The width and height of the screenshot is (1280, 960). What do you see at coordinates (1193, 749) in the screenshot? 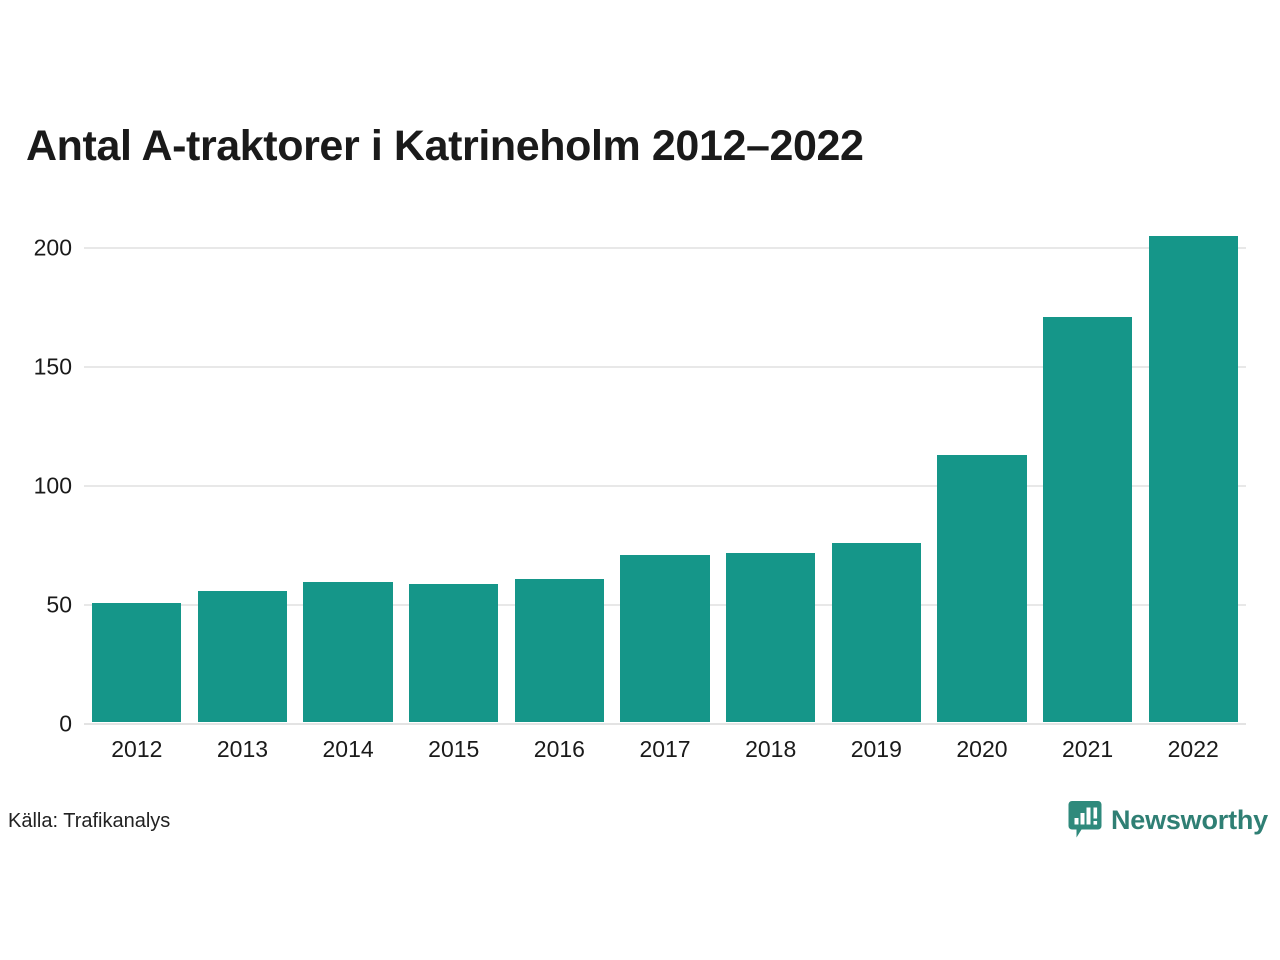
I see `x-axis-tick-label: 2022` at bounding box center [1193, 749].